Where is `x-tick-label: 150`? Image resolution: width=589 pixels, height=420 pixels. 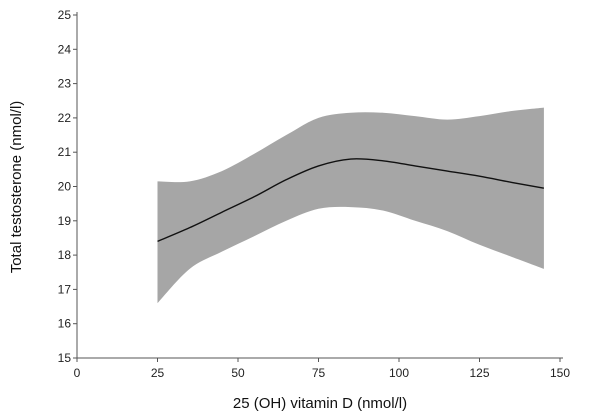
x-tick-label: 150 is located at coordinates (560, 373).